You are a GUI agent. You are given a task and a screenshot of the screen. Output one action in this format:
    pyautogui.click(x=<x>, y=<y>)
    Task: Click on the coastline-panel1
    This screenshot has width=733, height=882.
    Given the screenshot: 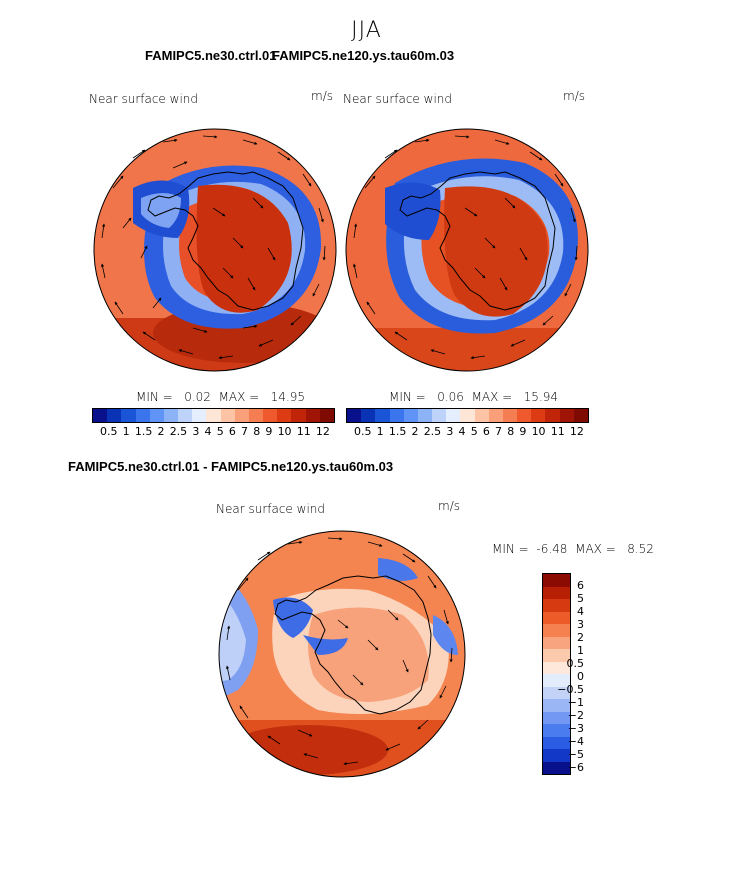 What is the action you would take?
    pyautogui.click(x=225, y=241)
    